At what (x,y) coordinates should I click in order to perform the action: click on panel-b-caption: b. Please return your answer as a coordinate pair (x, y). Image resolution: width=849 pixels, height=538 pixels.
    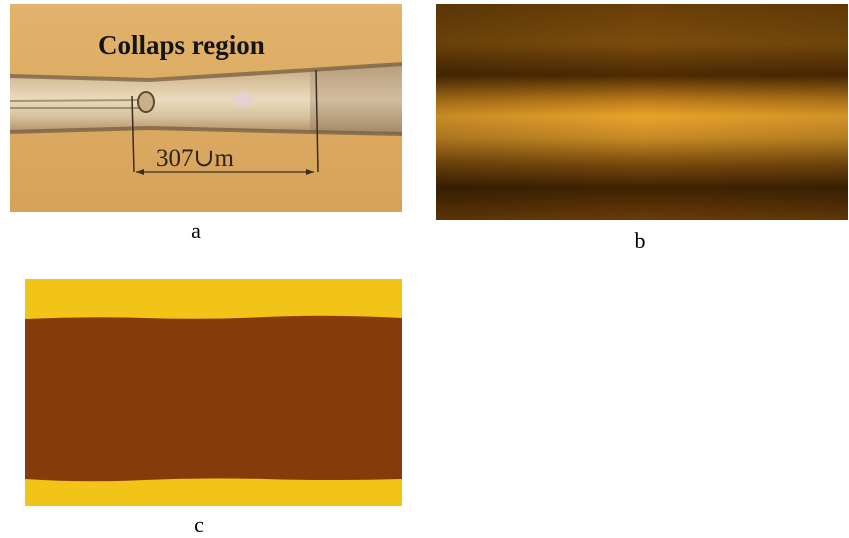
    Looking at the image, I should click on (640, 240).